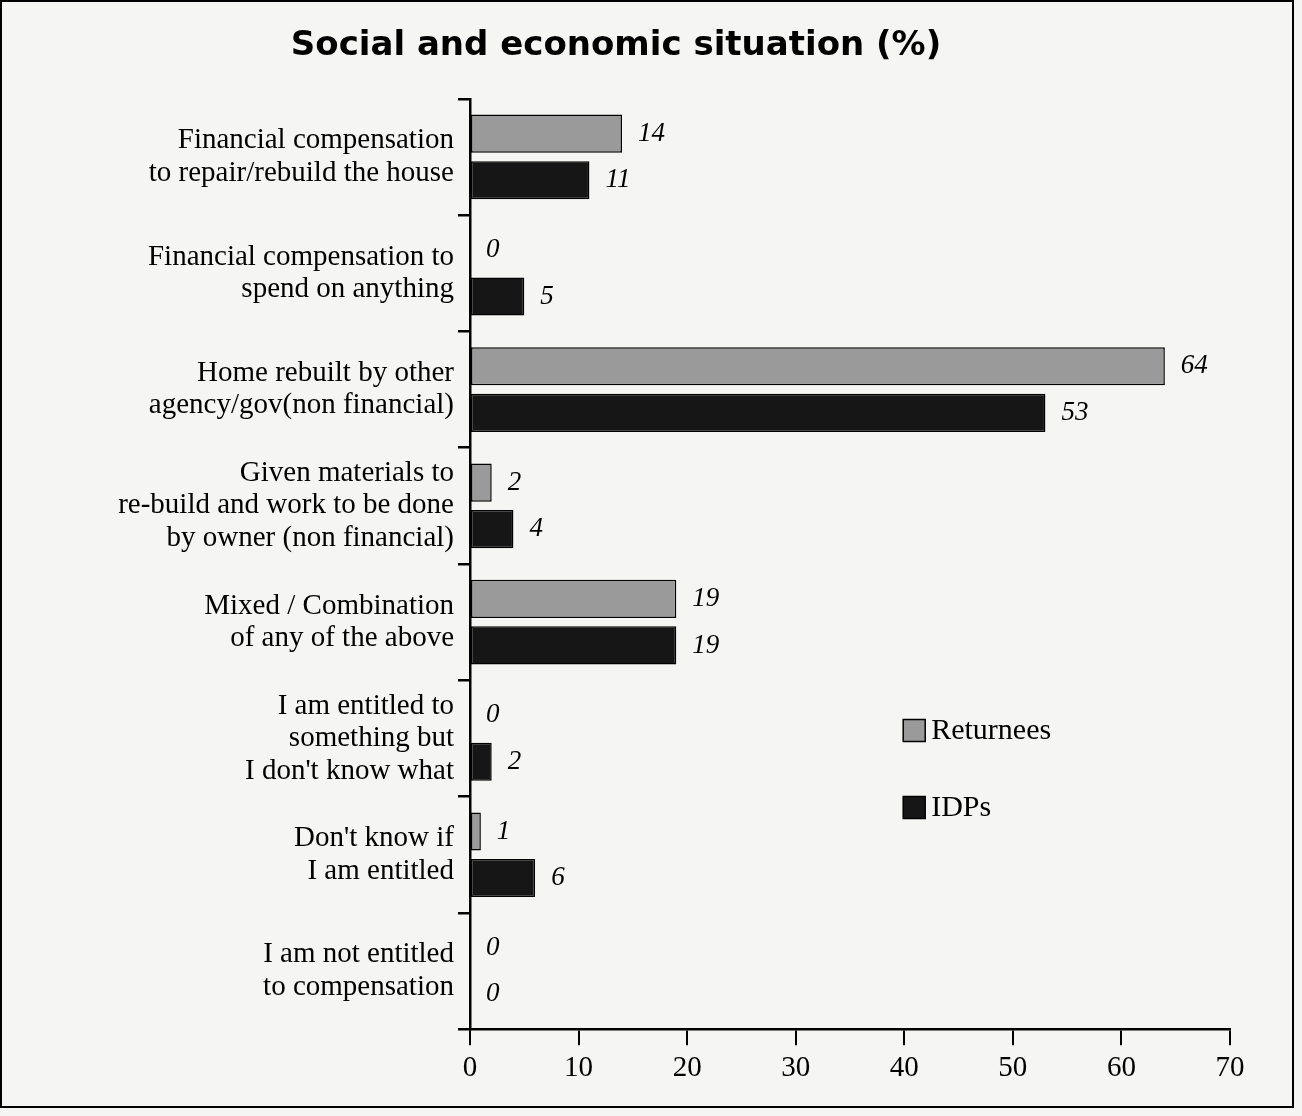  Describe the element at coordinates (301, 387) in the screenshot. I see `y-tick-label: Home rebuilt by other agency/gov(non financial)` at that location.